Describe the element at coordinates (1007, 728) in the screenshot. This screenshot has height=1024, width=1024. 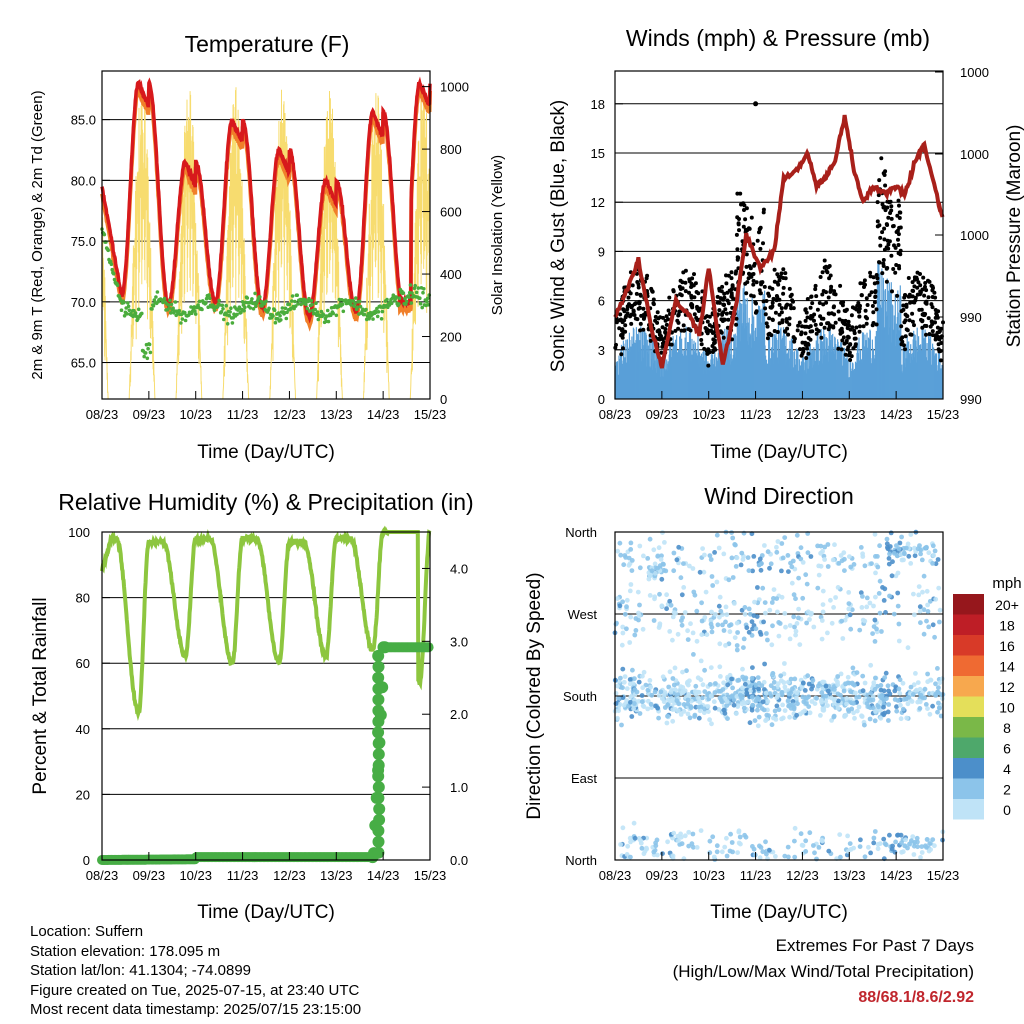
I see `legend-label: 8` at that location.